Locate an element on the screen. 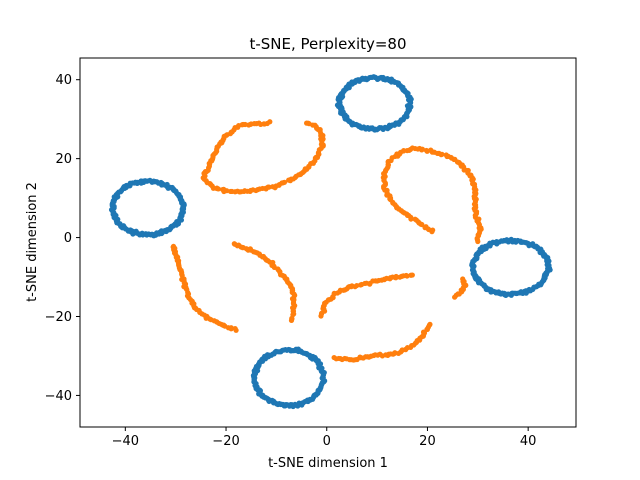 The image size is (640, 480). x-tick-label: 0 is located at coordinates (327, 441).